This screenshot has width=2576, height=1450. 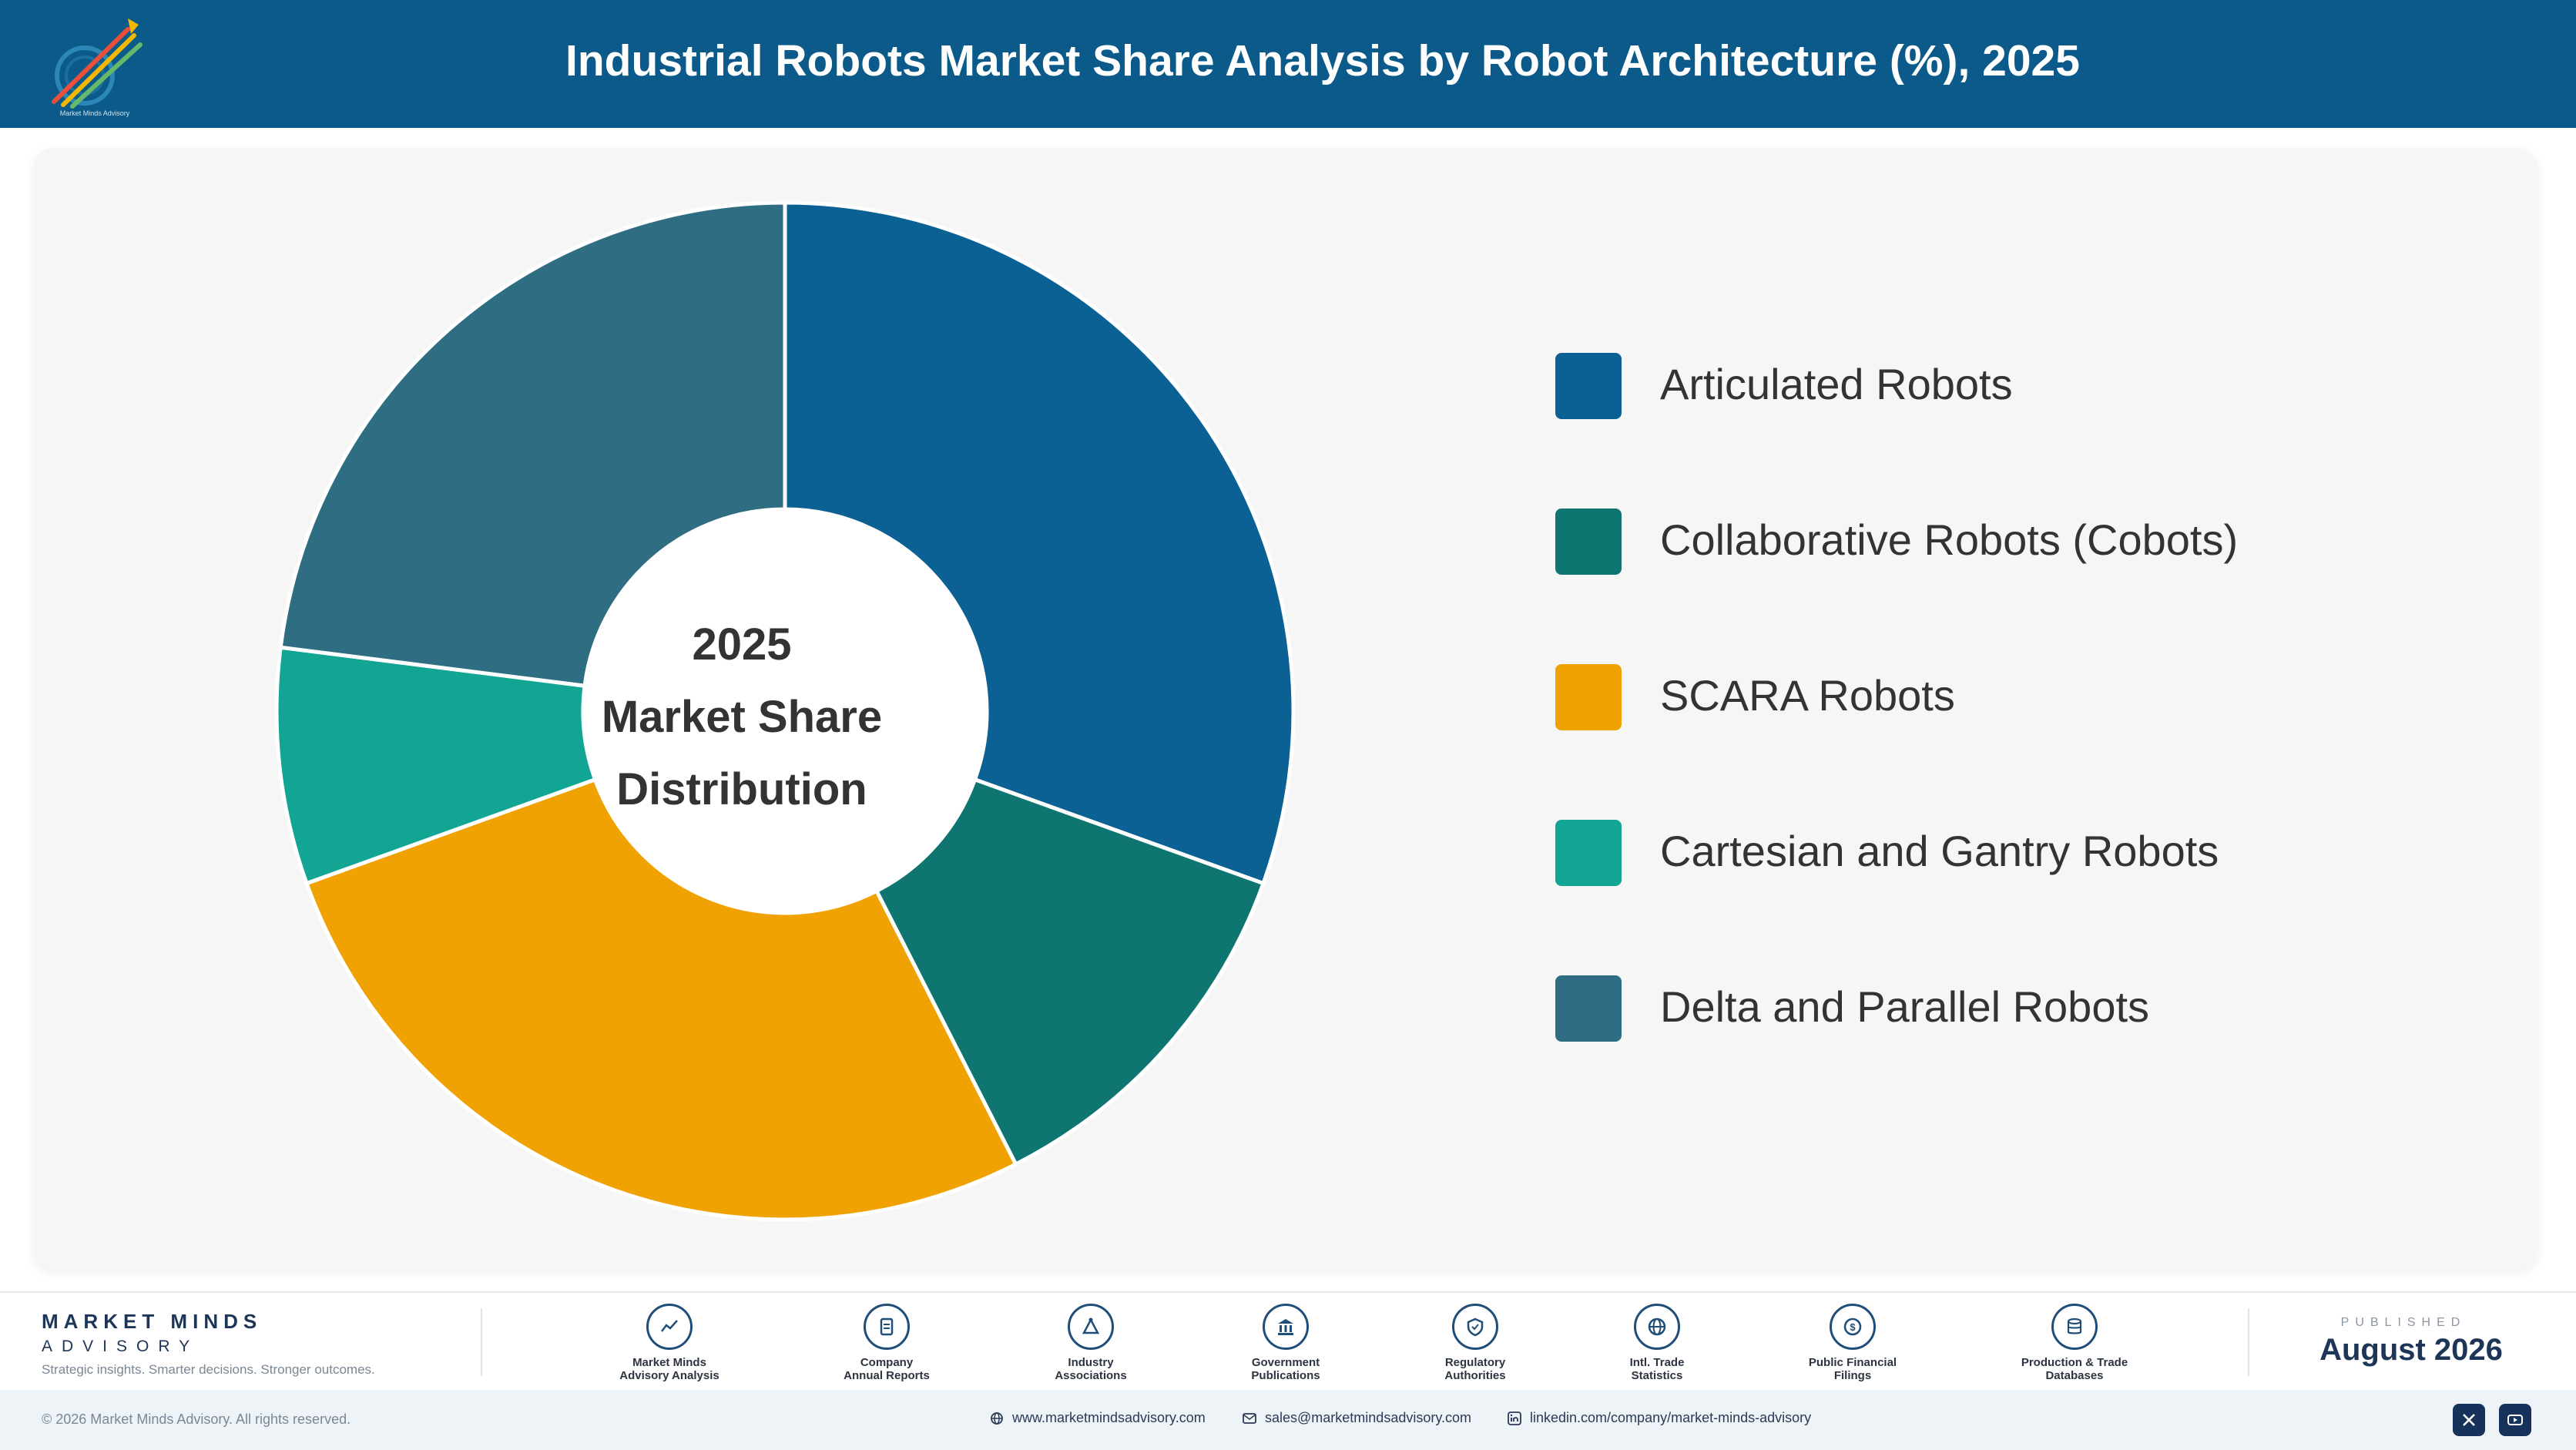 I want to click on source-label-line2: Publications, so click(x=1285, y=1375).